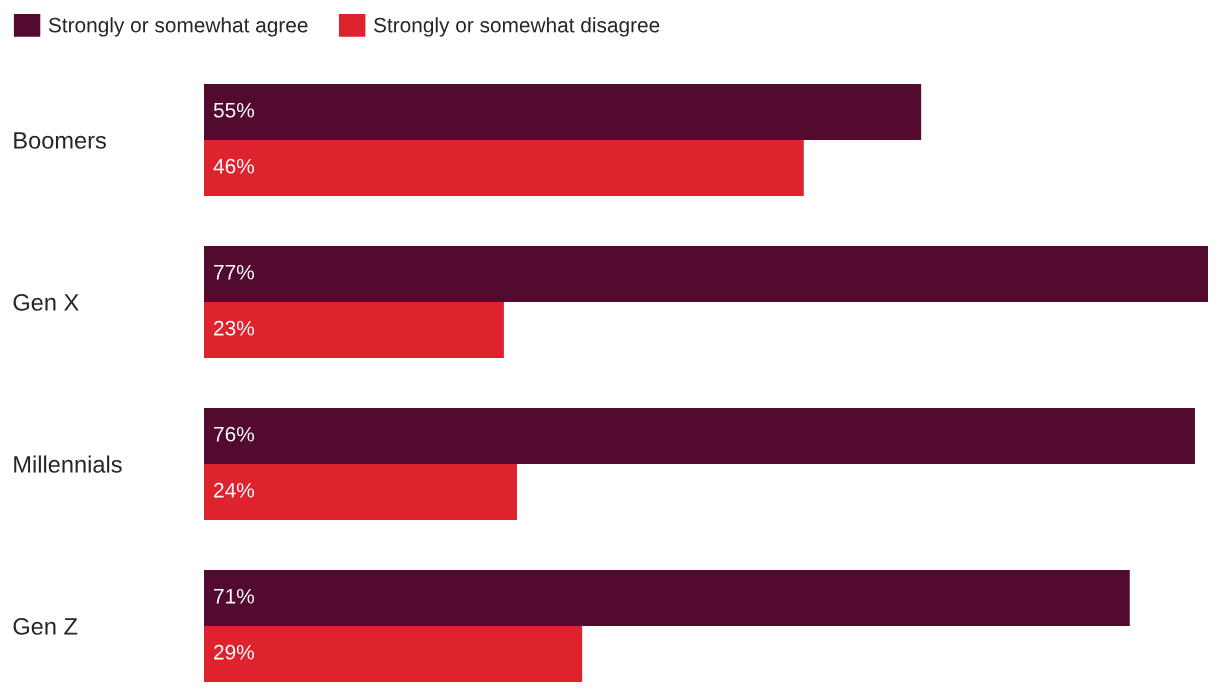 This screenshot has width=1220, height=694. Describe the element at coordinates (233, 166) in the screenshot. I see `data-label: 46%` at that location.